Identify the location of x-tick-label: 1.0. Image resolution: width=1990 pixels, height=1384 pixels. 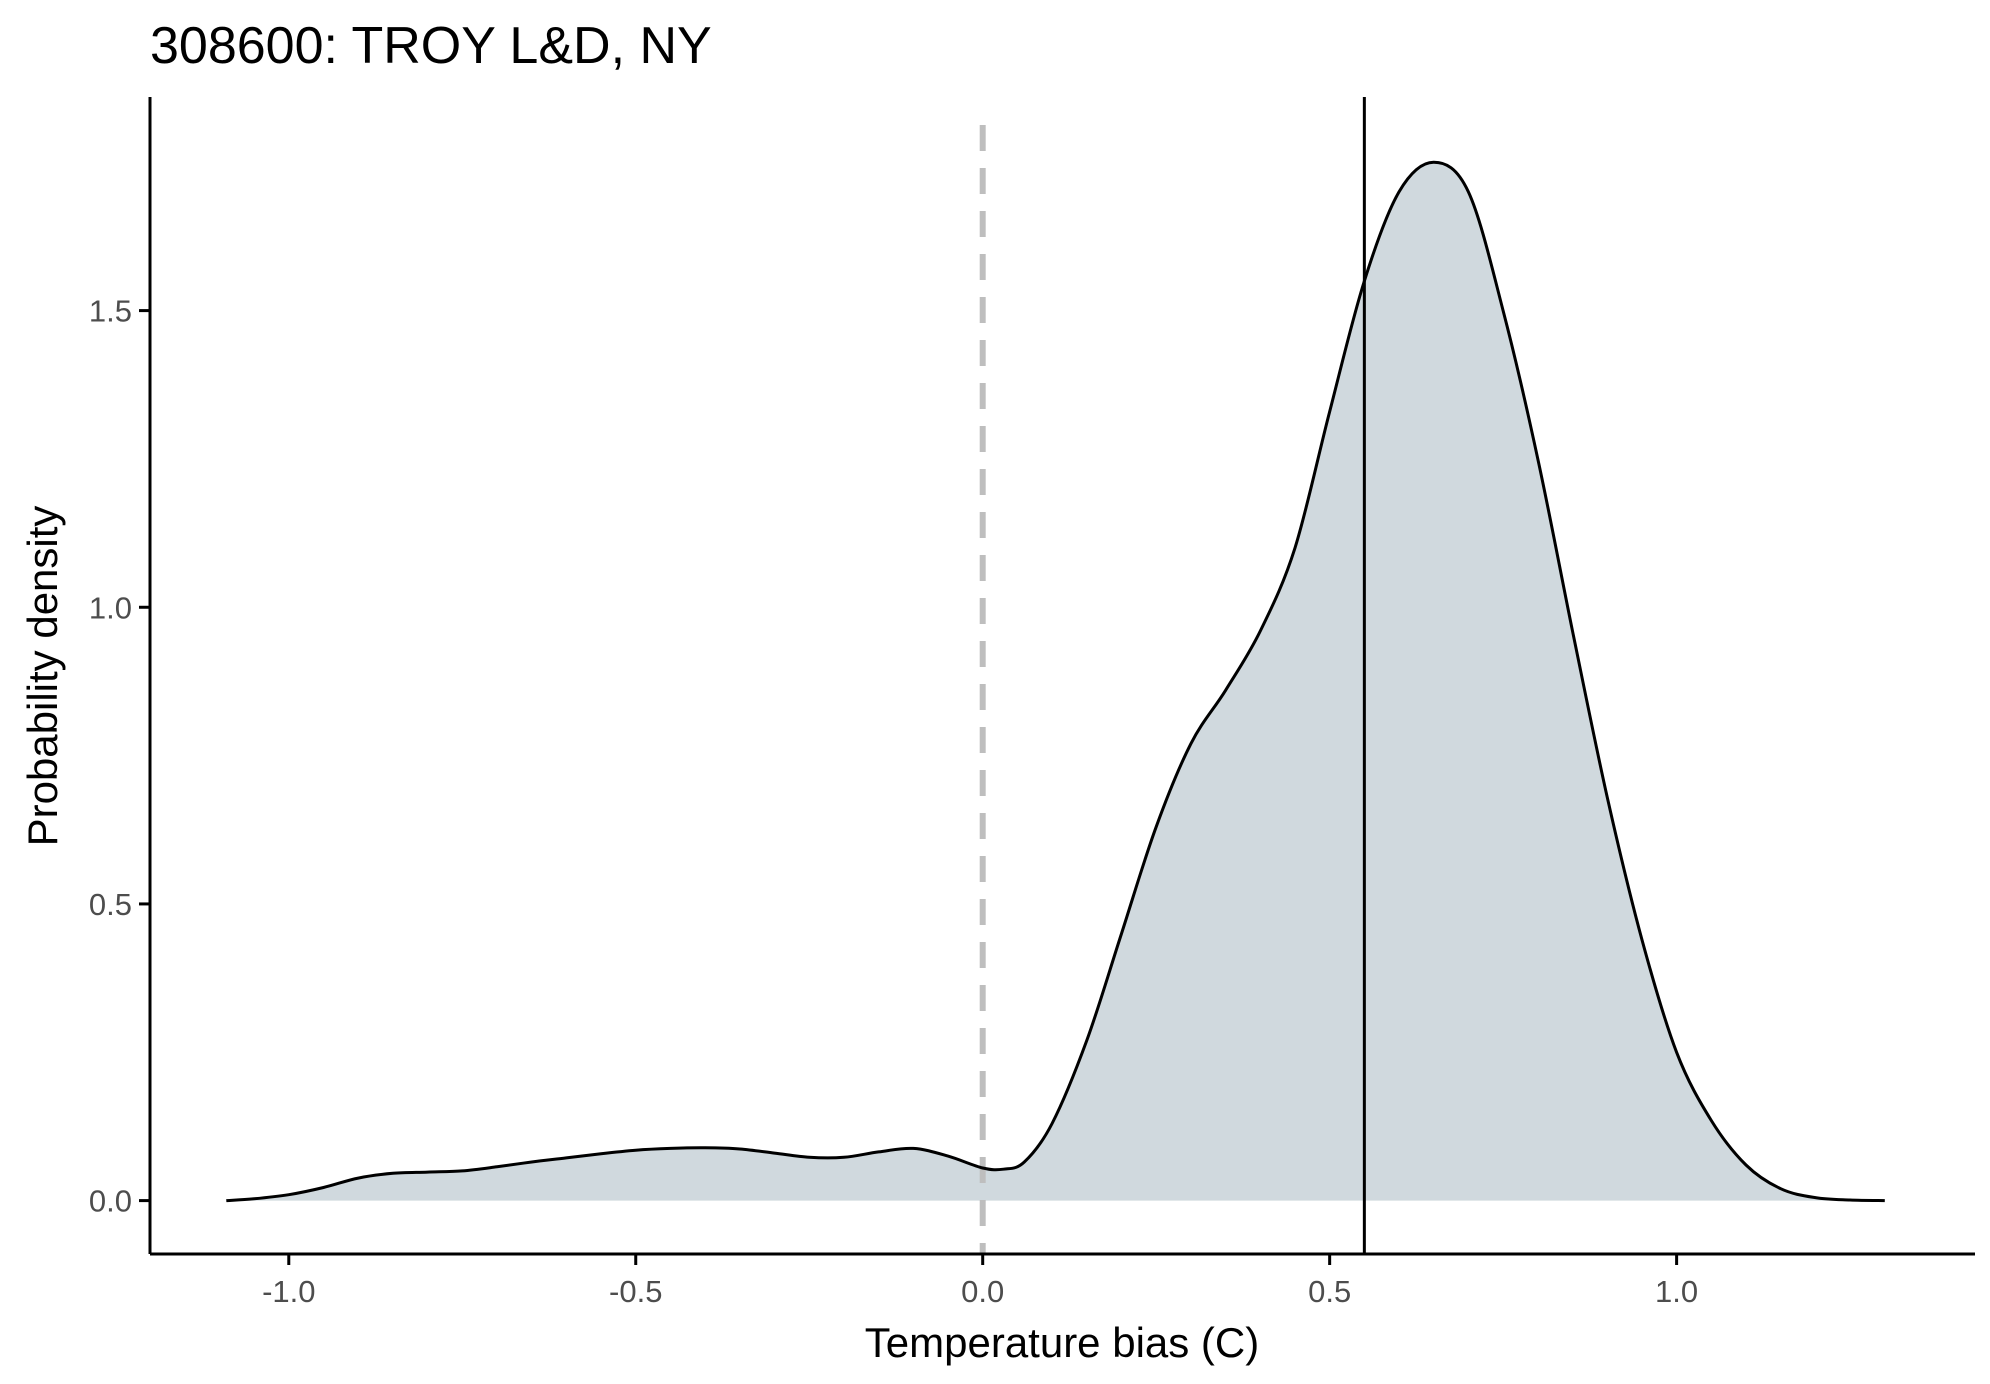
(1676, 1291).